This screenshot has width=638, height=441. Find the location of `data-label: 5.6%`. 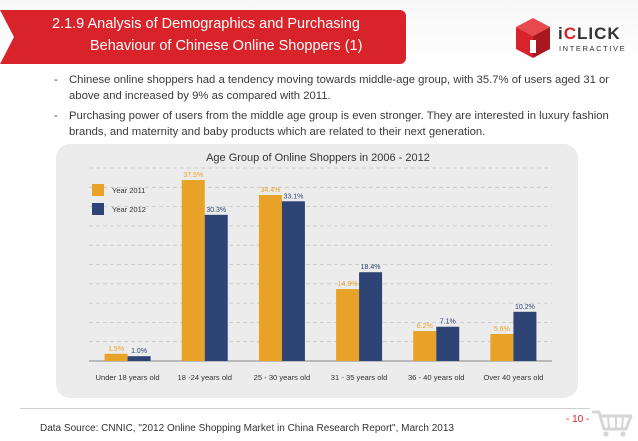

data-label: 5.6% is located at coordinates (502, 329).